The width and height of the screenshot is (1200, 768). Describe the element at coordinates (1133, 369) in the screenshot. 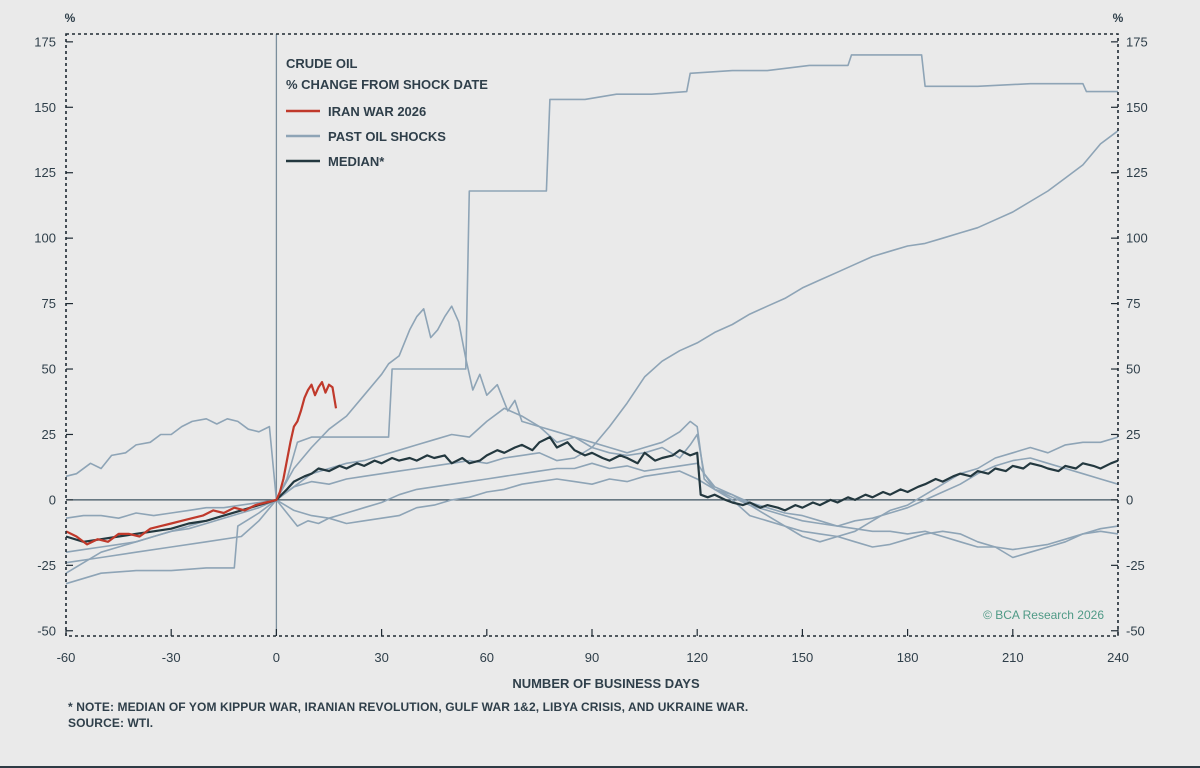

I see `y-tick-label-right: 50` at that location.